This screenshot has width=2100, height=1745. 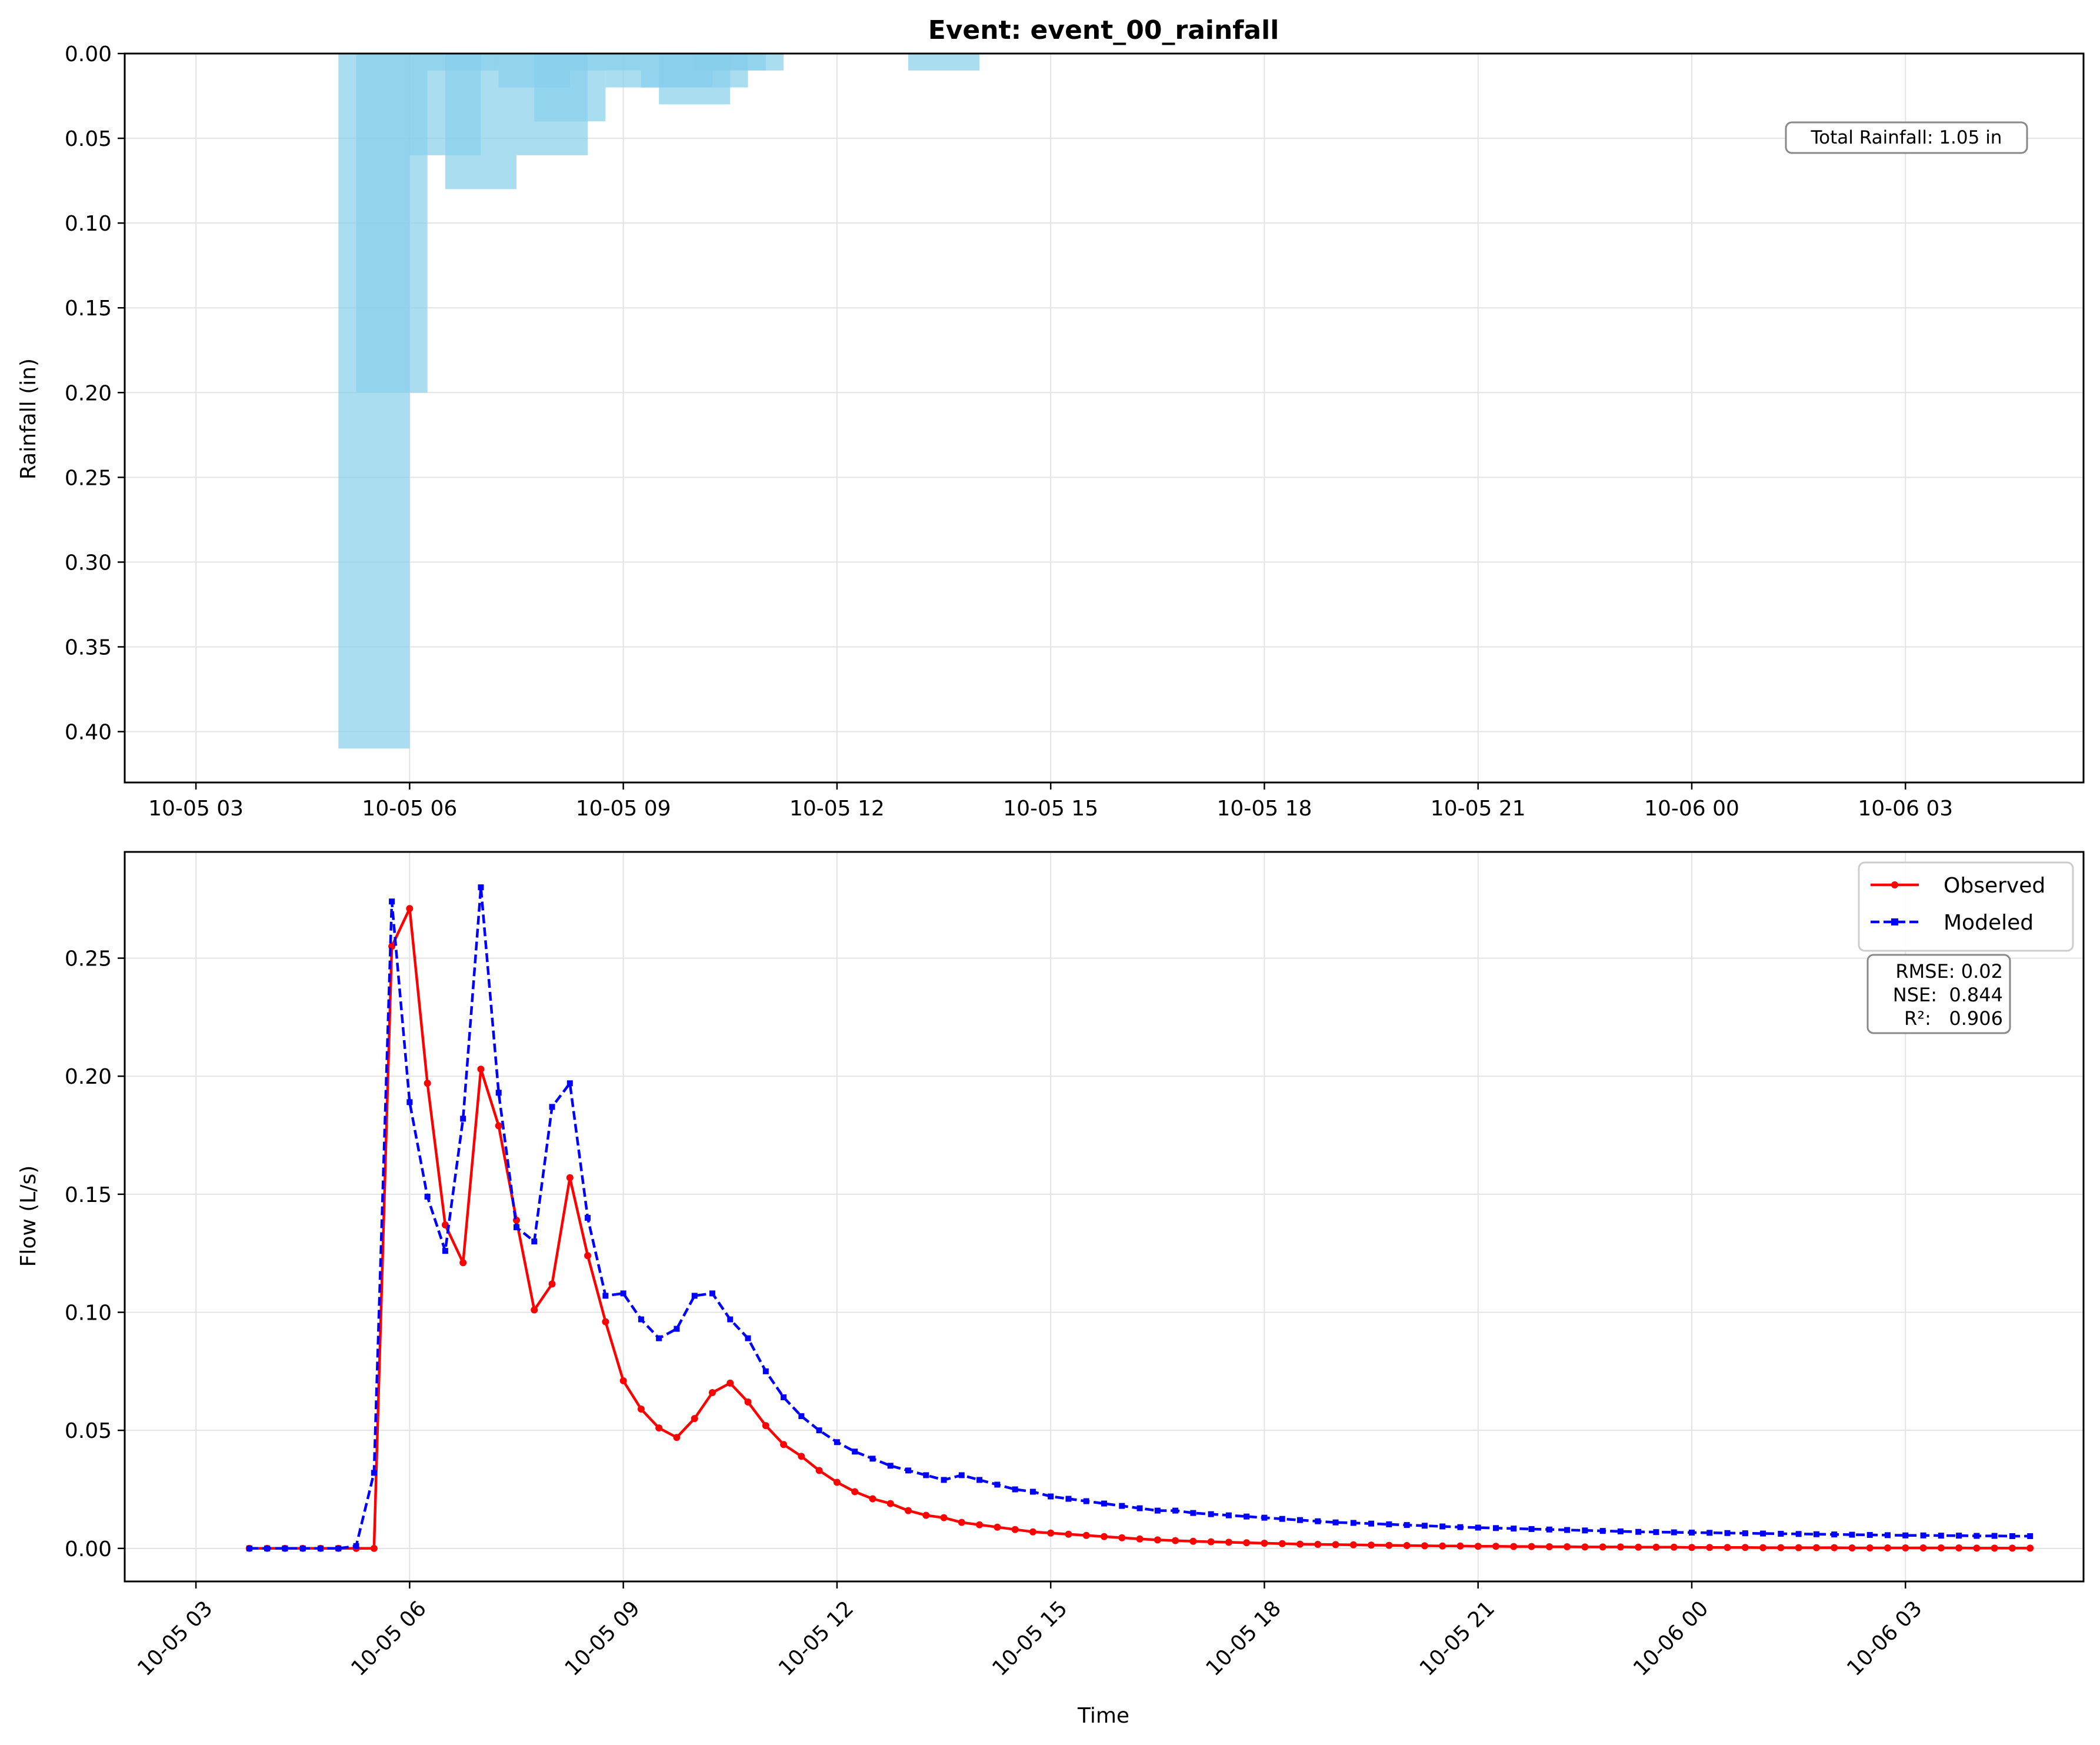 What do you see at coordinates (837, 809) in the screenshot?
I see `rainfall-xtick-label-3: 10-05 12` at bounding box center [837, 809].